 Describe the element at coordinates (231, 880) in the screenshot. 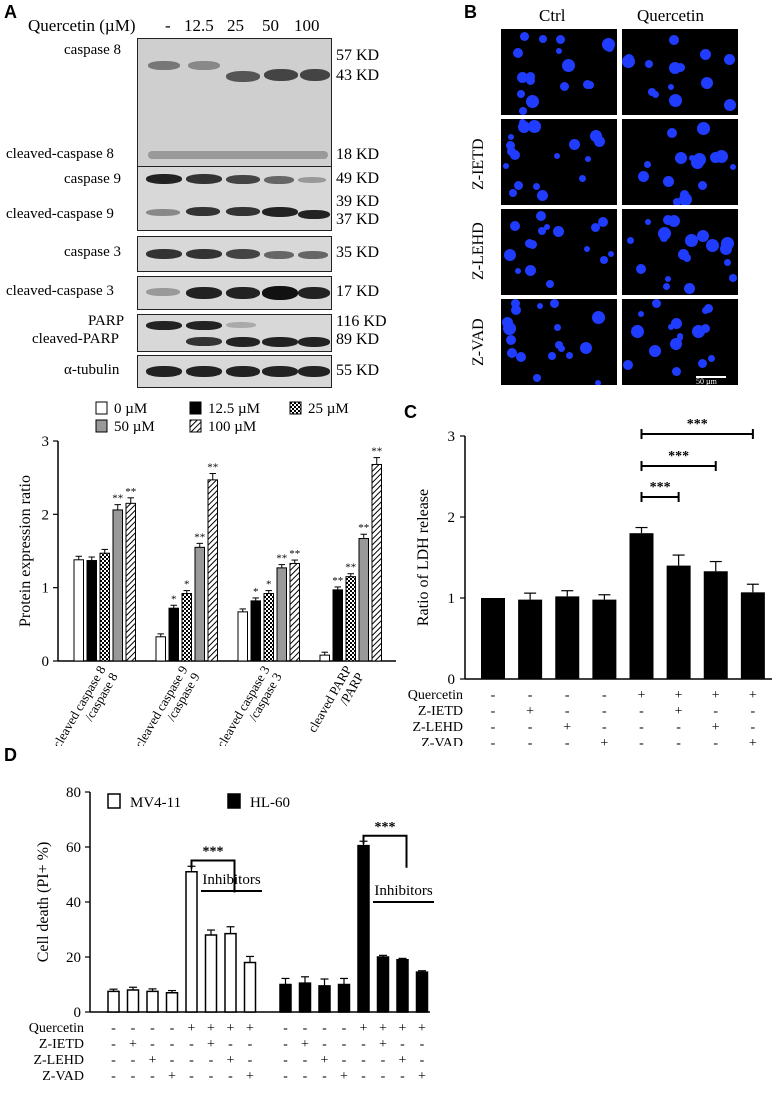

I see `inhibitor-label: Inhibitors` at that location.